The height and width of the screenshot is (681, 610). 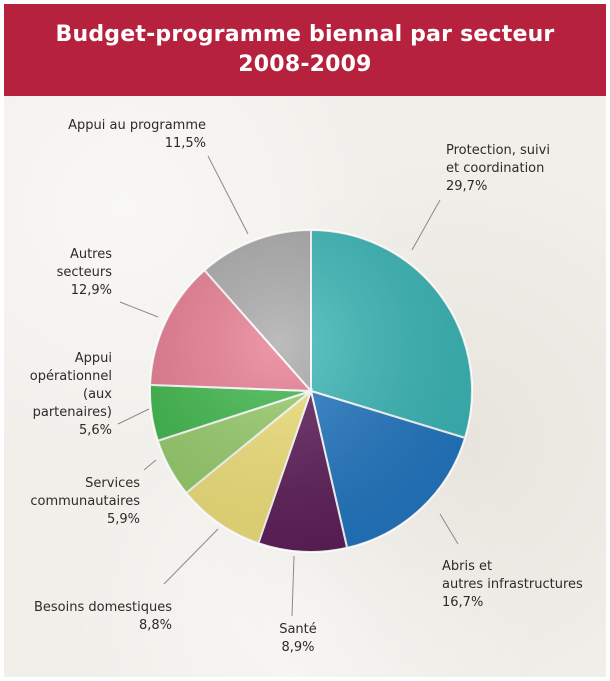 I want to click on slice-name-line: Besoins domestiques, so click(x=103, y=607).